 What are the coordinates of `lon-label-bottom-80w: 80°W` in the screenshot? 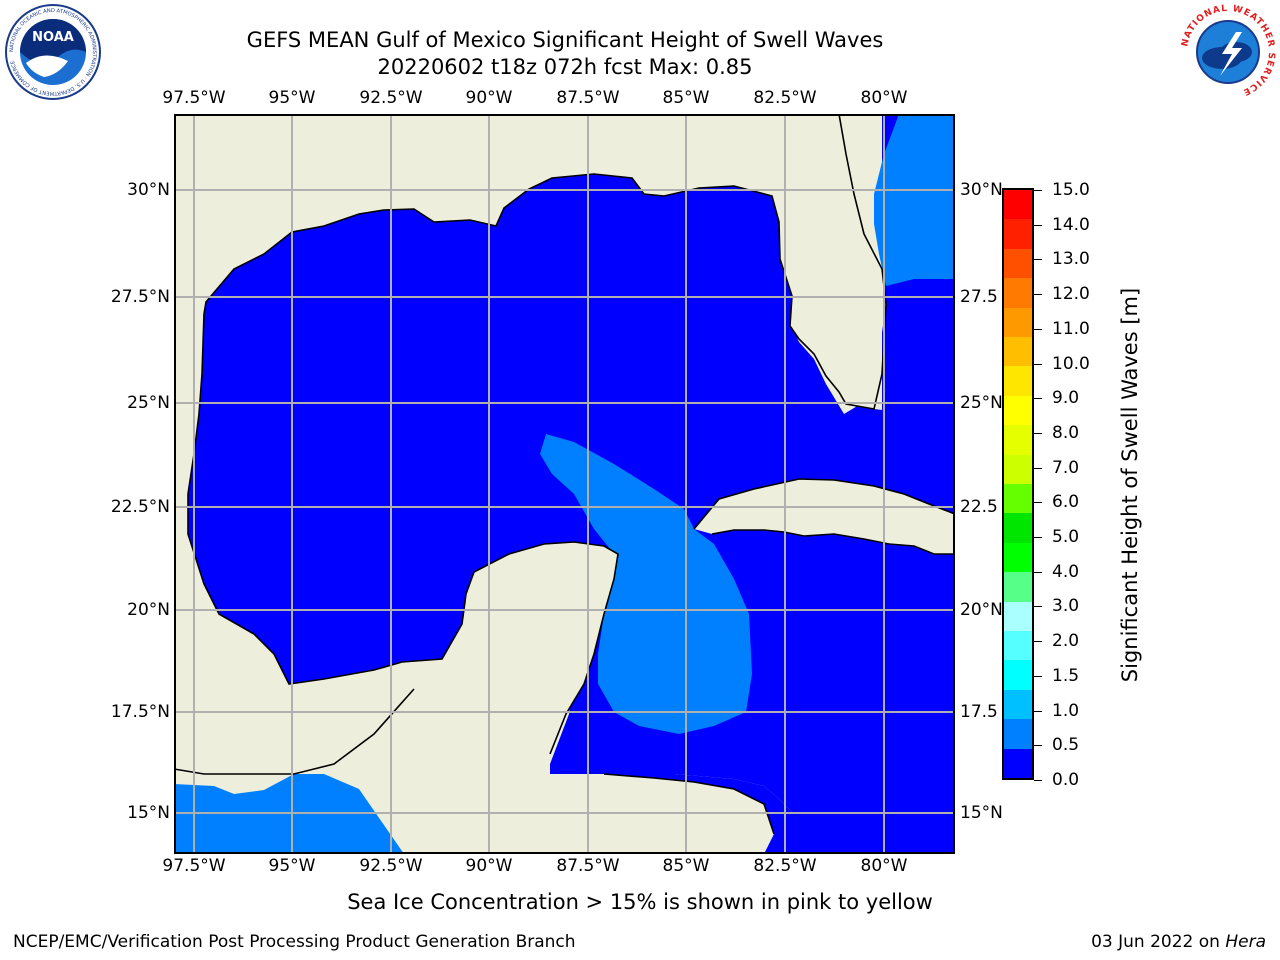 It's located at (884, 866).